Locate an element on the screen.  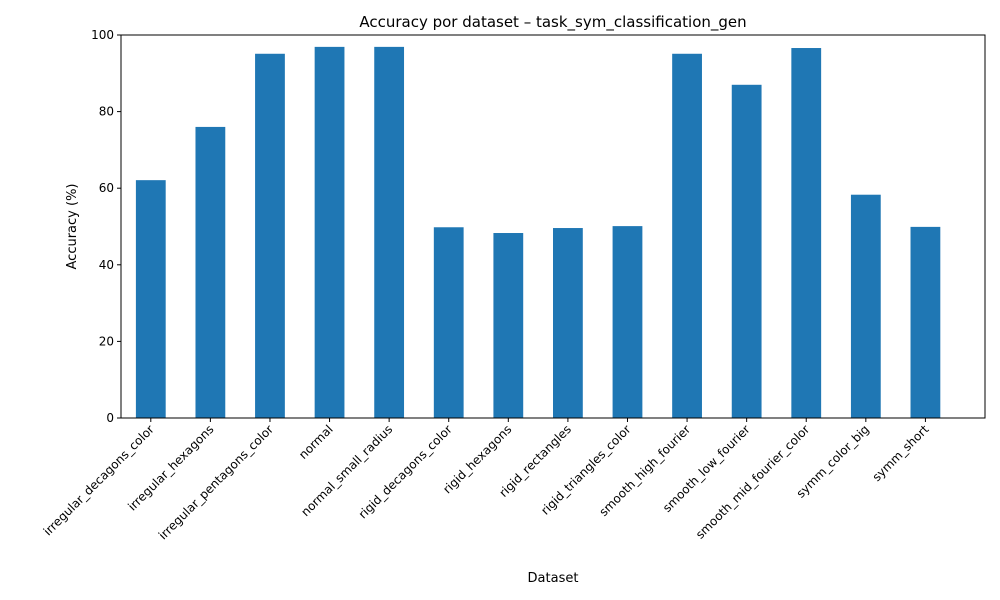
bar-symm_short is located at coordinates (925, 322).